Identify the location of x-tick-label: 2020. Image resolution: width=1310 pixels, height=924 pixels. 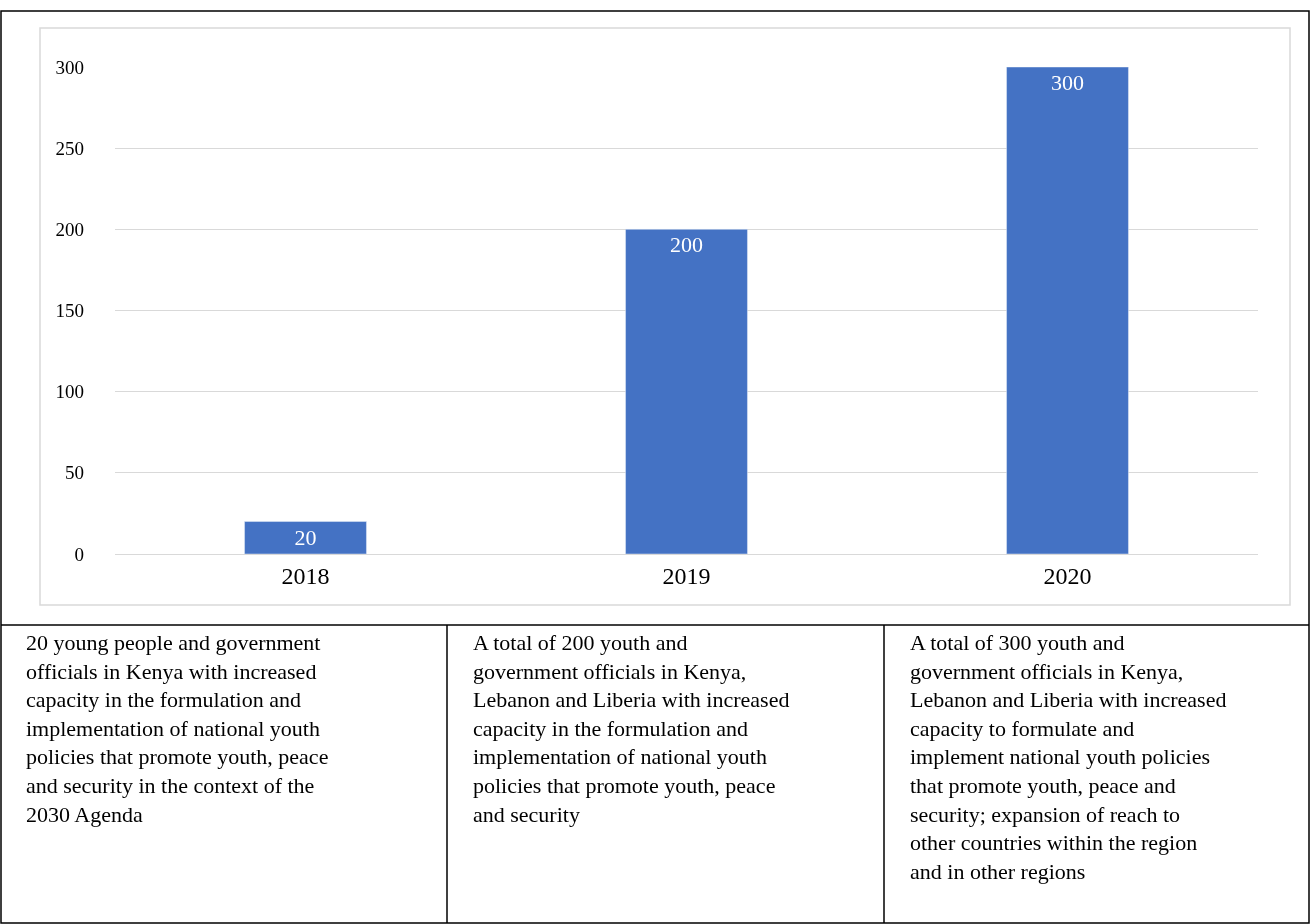
(1067, 575).